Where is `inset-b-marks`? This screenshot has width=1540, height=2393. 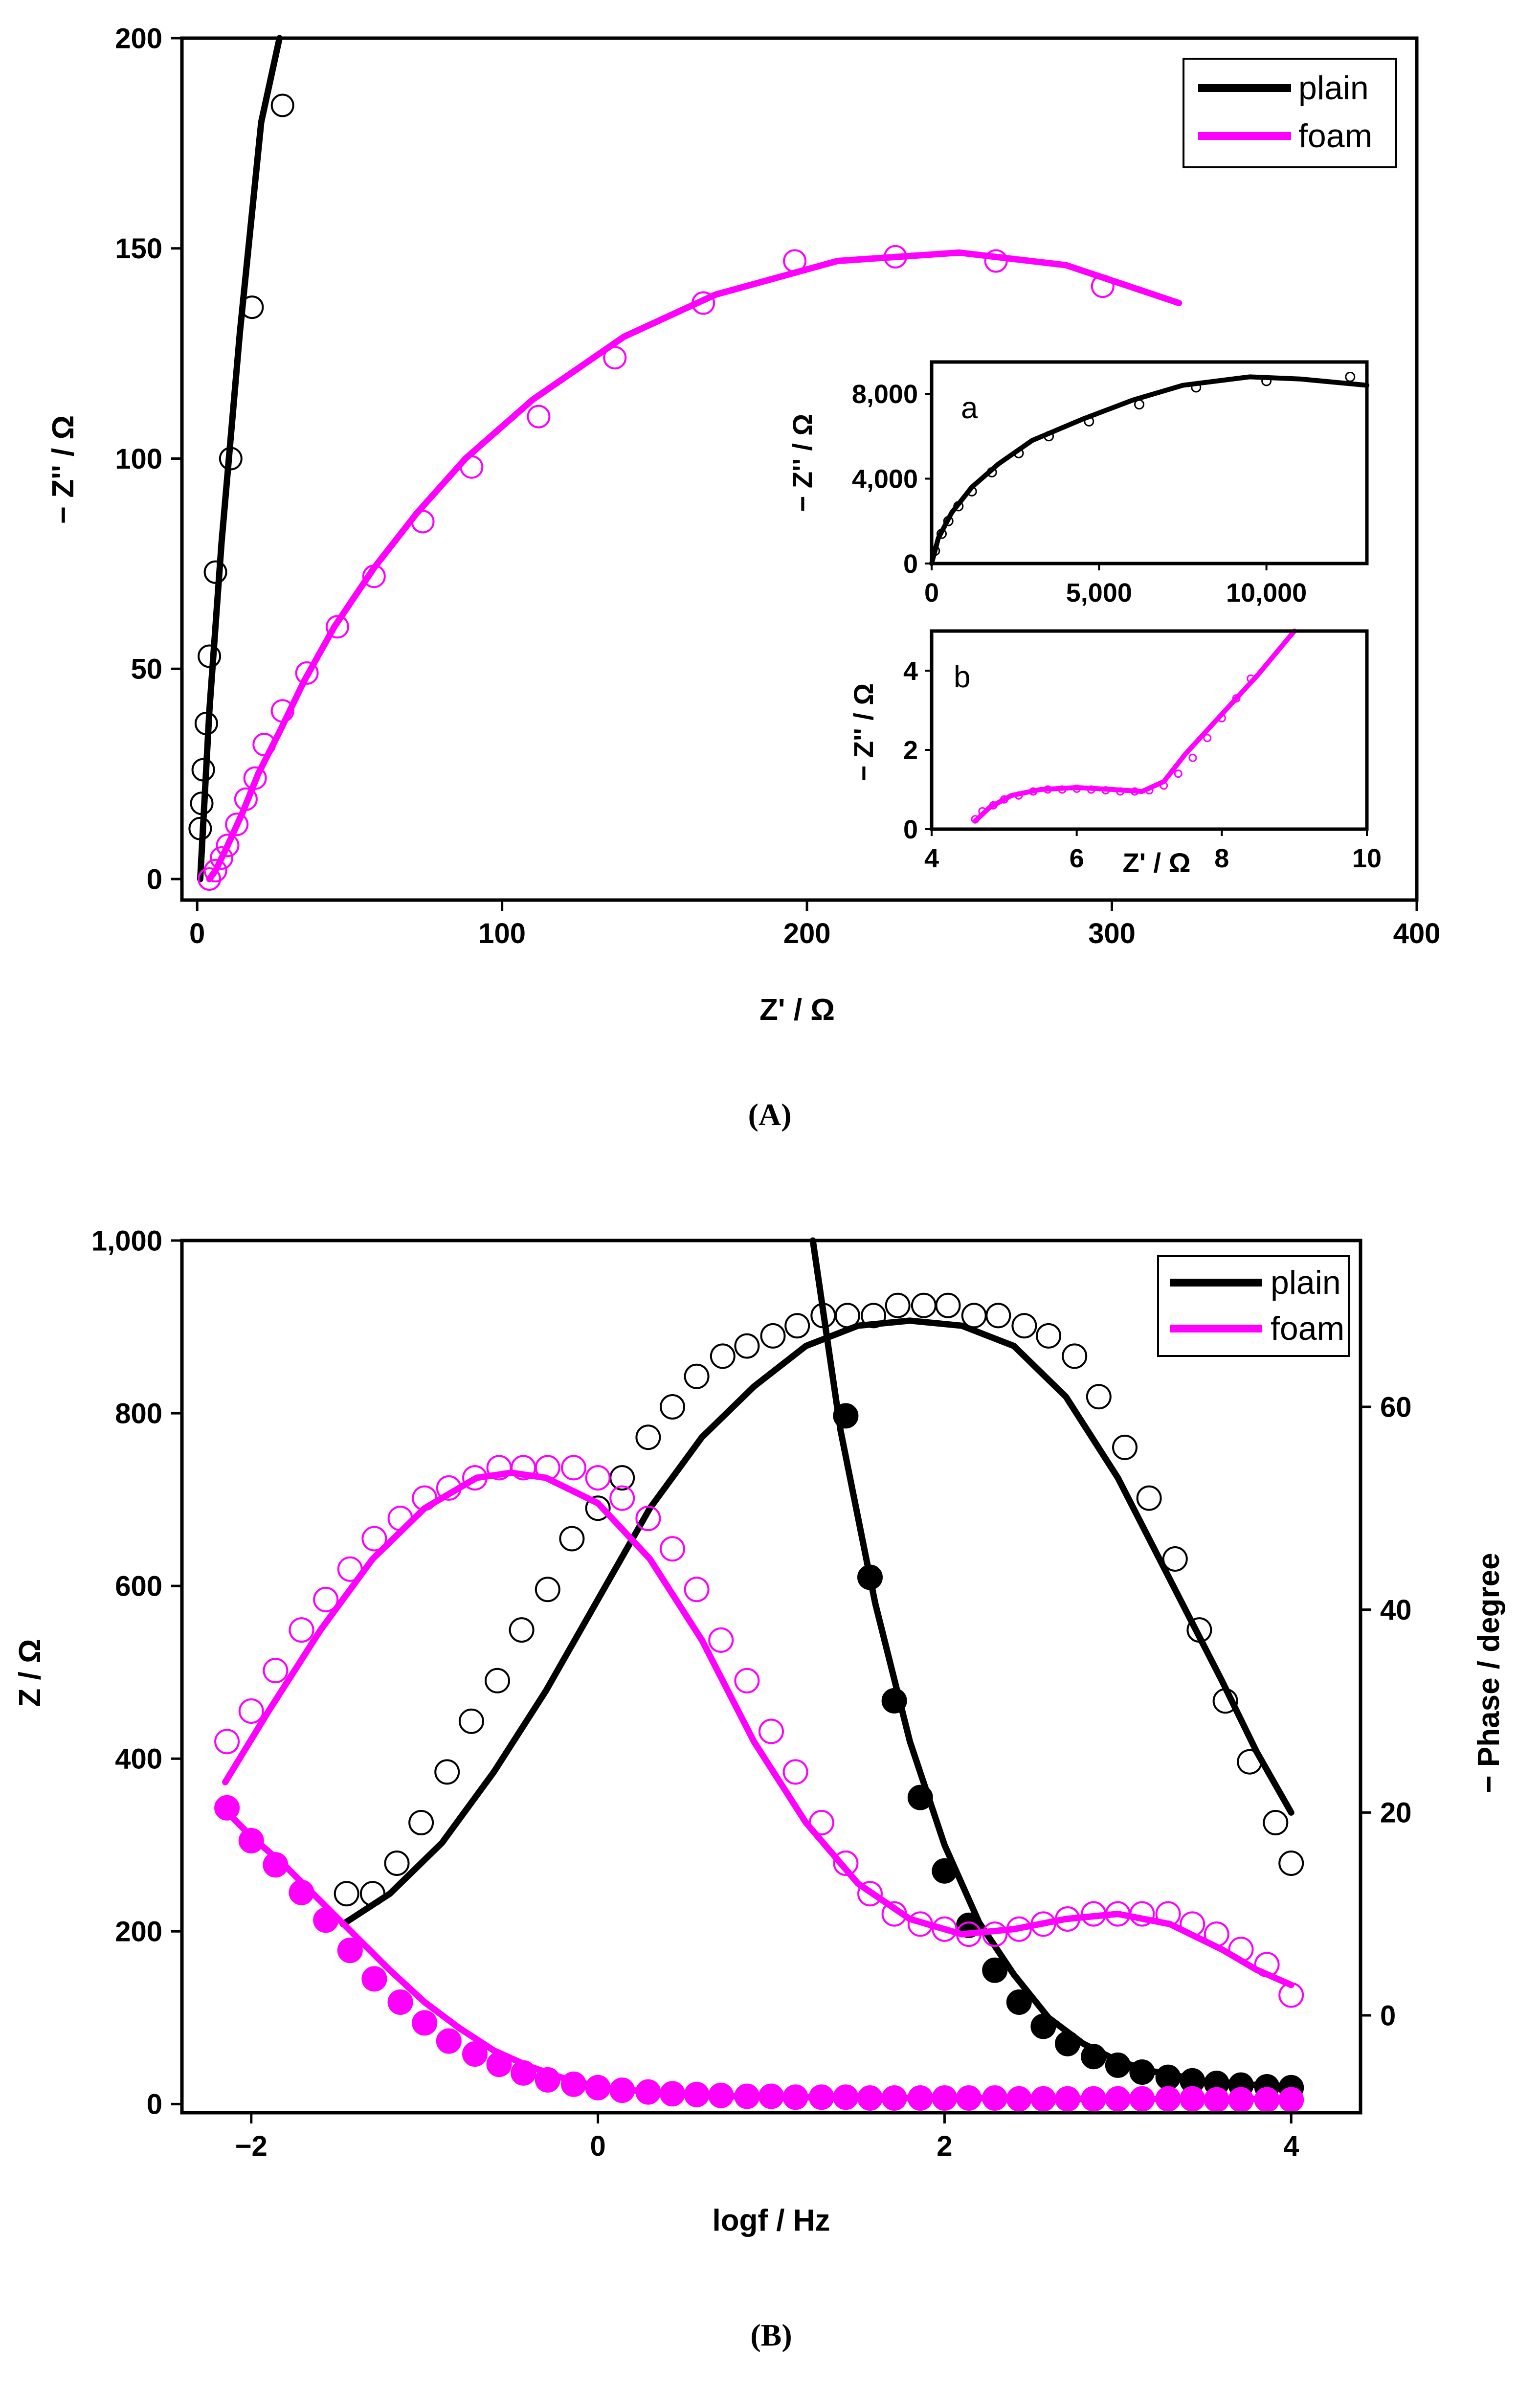 inset-b-marks is located at coordinates (1134, 726).